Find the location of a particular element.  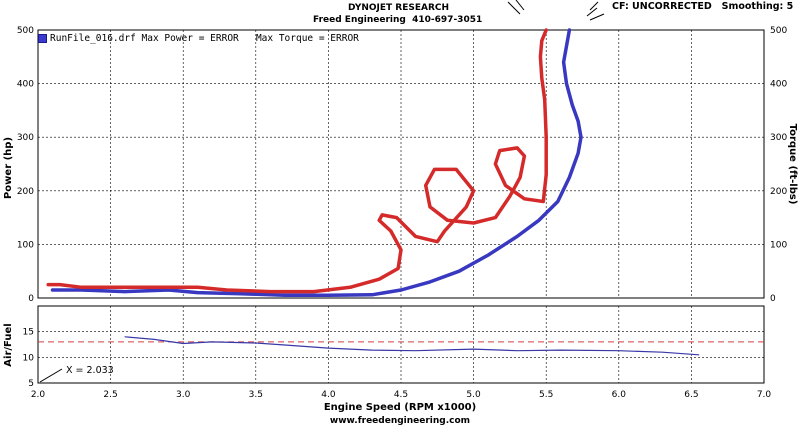

legend-run-label: RunFile_016.drf Max Power = is located at coordinates (130, 38).